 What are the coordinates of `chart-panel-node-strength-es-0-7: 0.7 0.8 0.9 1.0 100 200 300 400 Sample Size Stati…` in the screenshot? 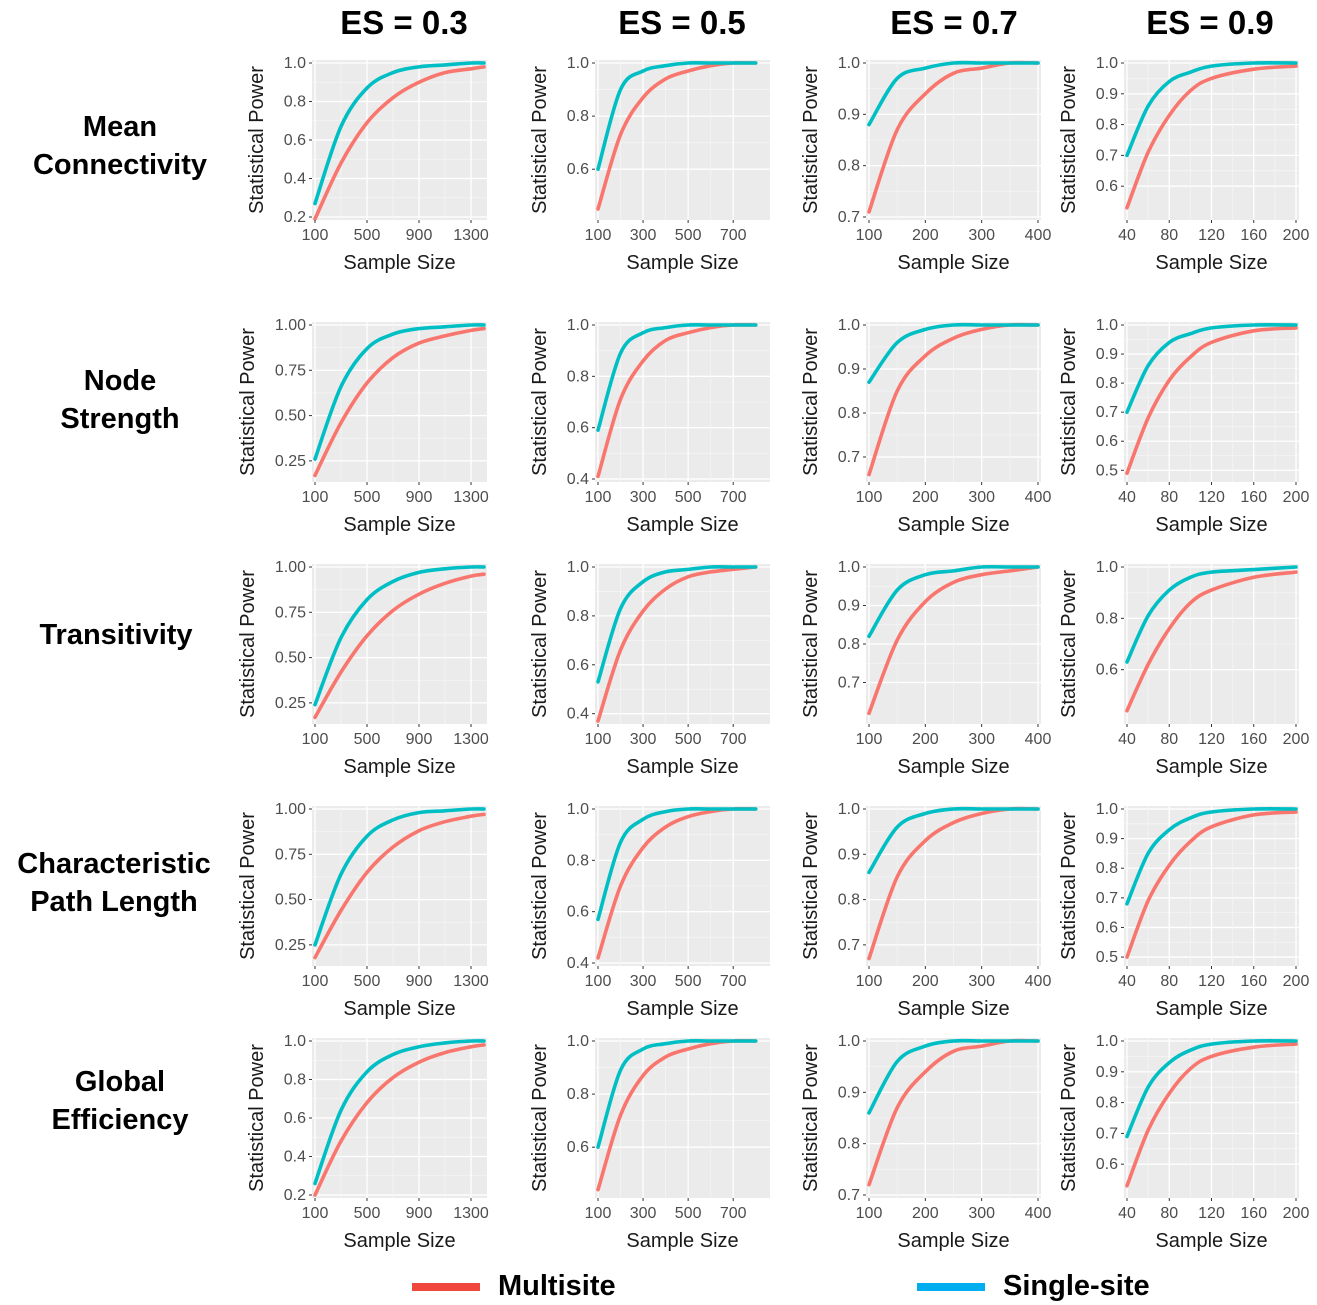 It's located at (925, 426).